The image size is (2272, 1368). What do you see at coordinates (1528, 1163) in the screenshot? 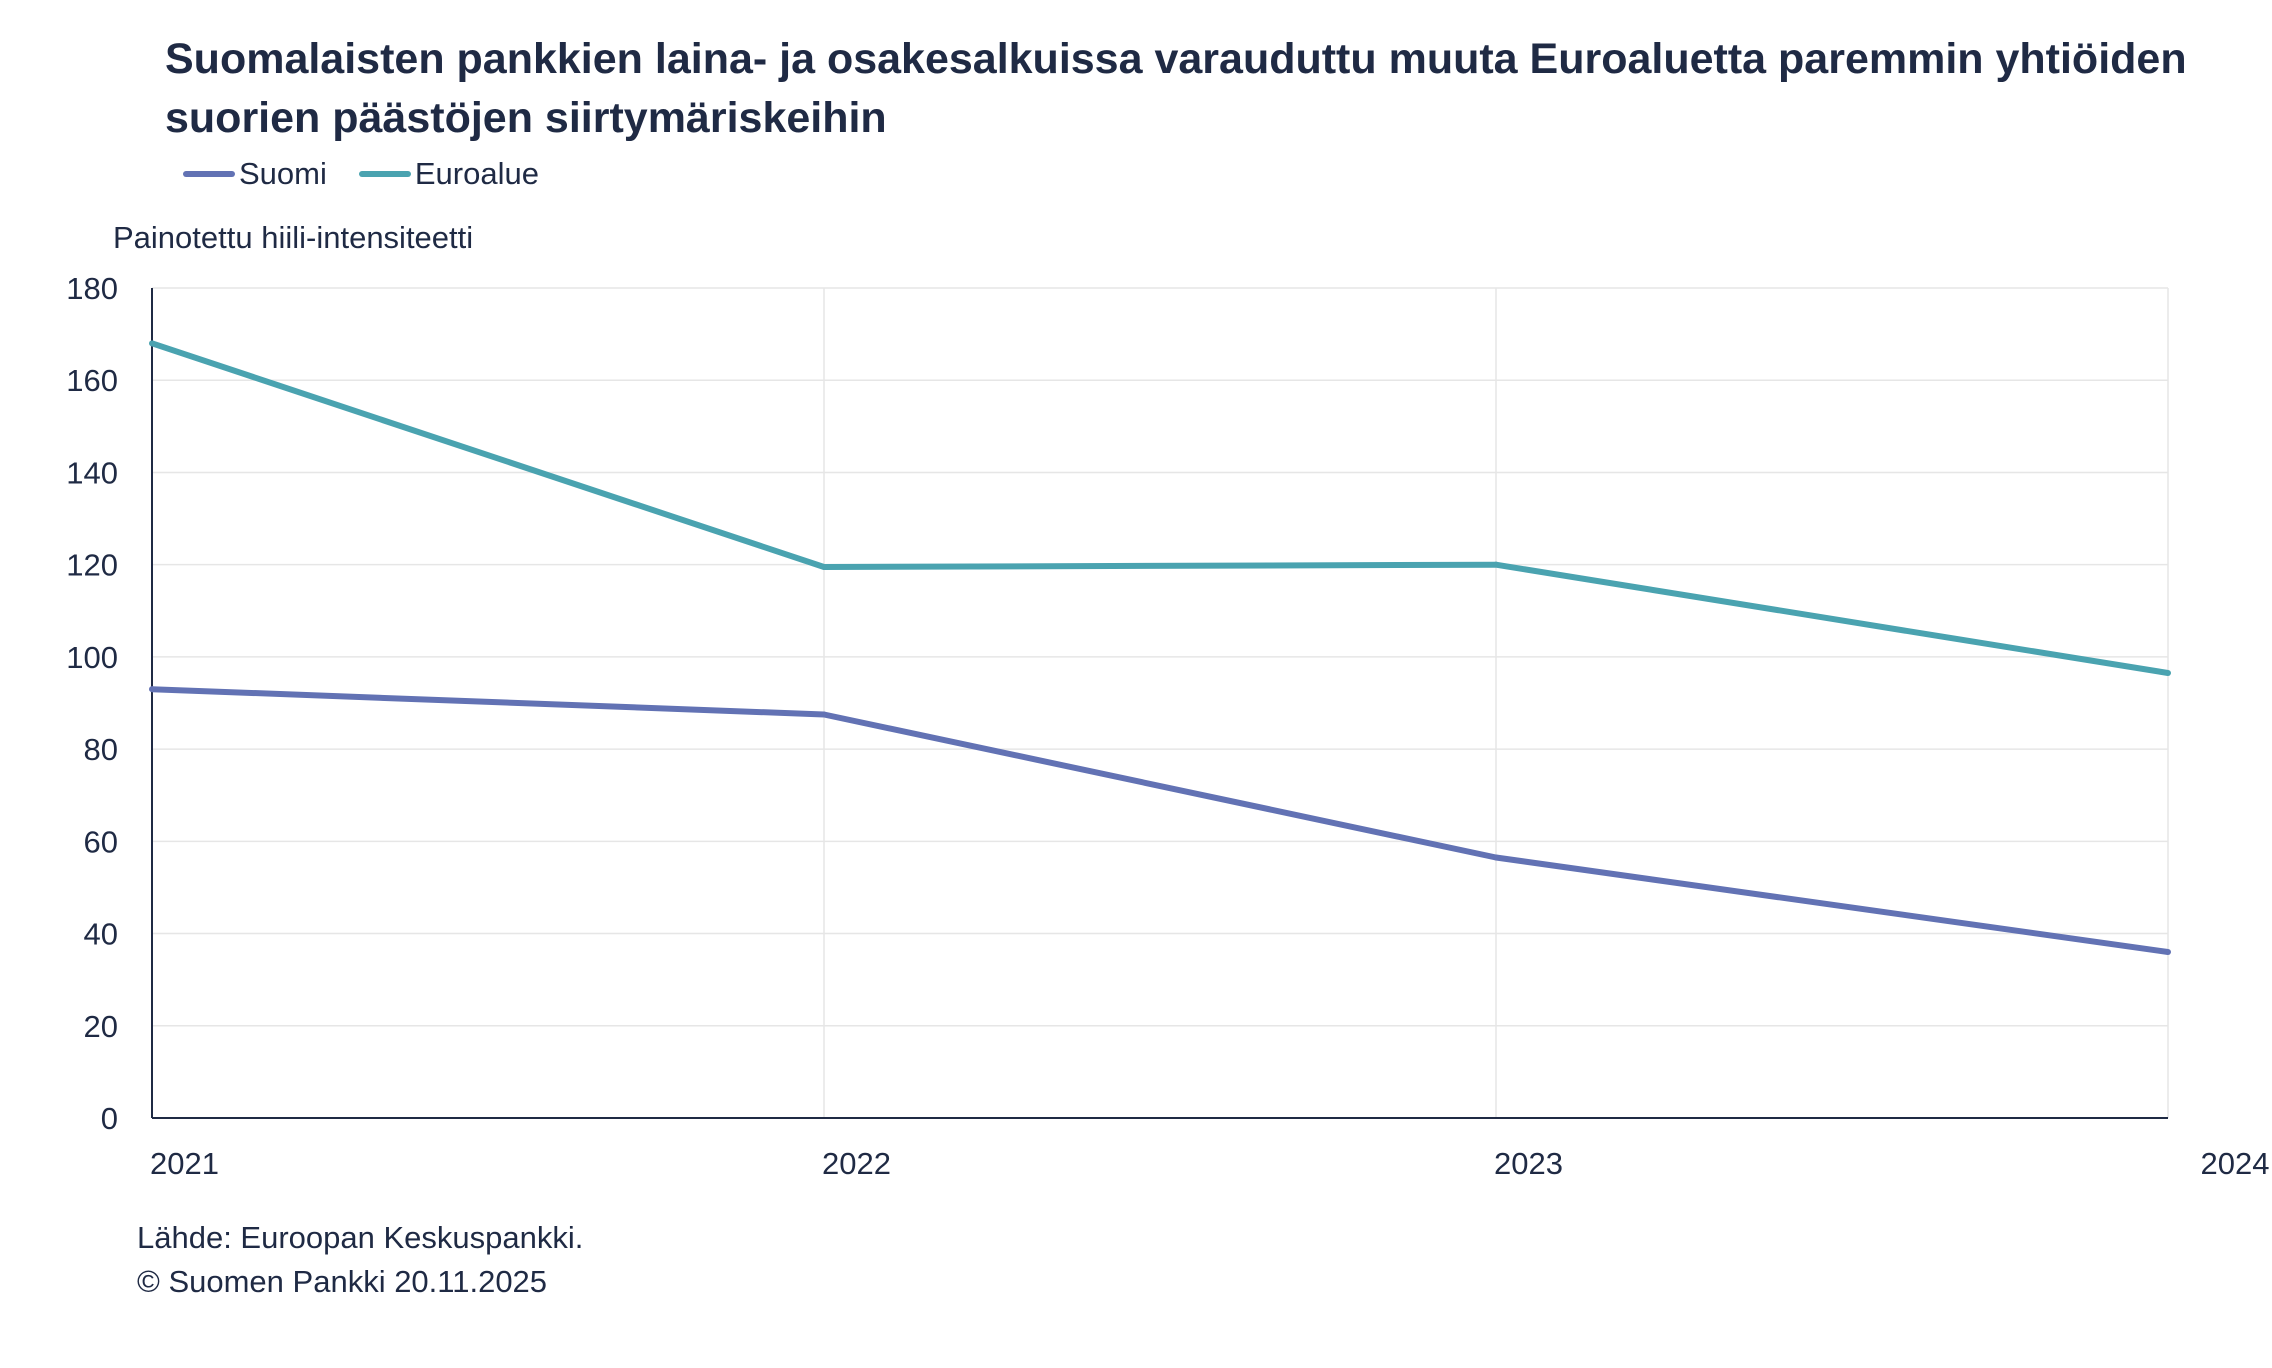
I see `x-tick-label: 2023` at bounding box center [1528, 1163].